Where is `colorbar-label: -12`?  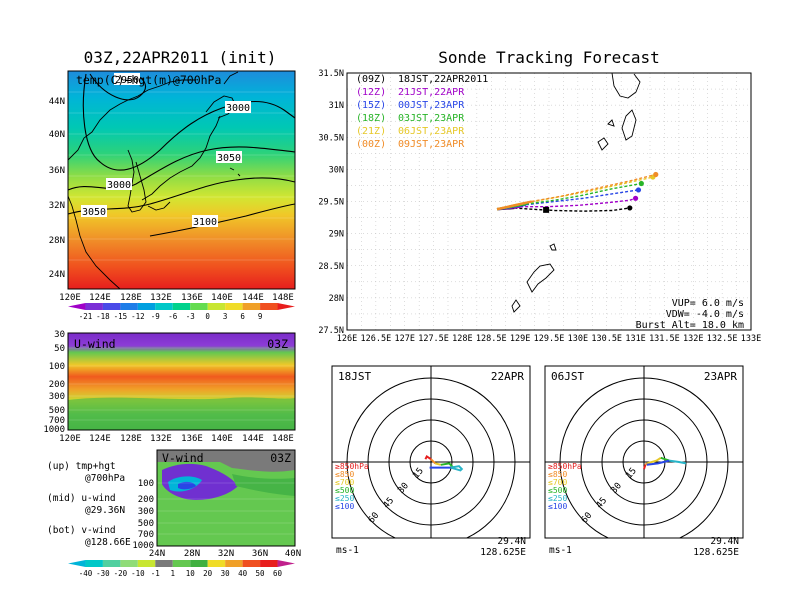
colorbar-label: -12 is located at coordinates (138, 316).